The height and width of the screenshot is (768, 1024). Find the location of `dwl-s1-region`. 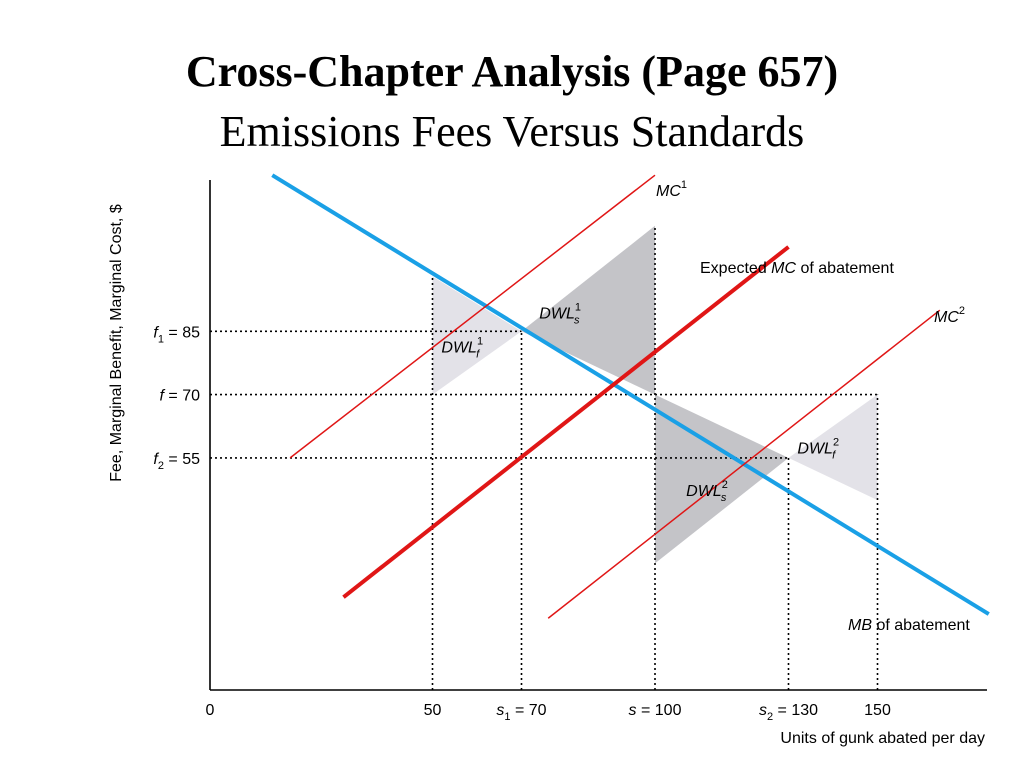

dwl-s1-region is located at coordinates (588, 310).